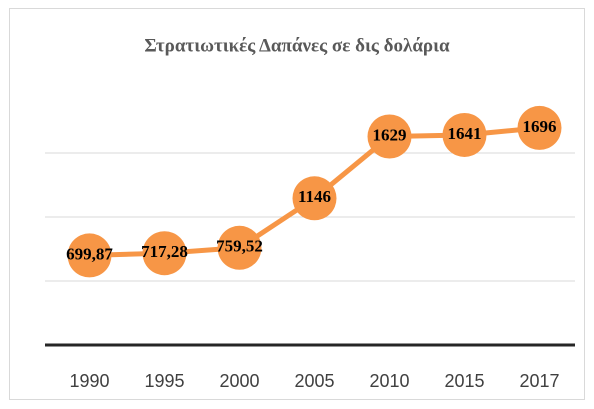 Image resolution: width=594 pixels, height=409 pixels. I want to click on x-tick-label: 1990, so click(89, 381).